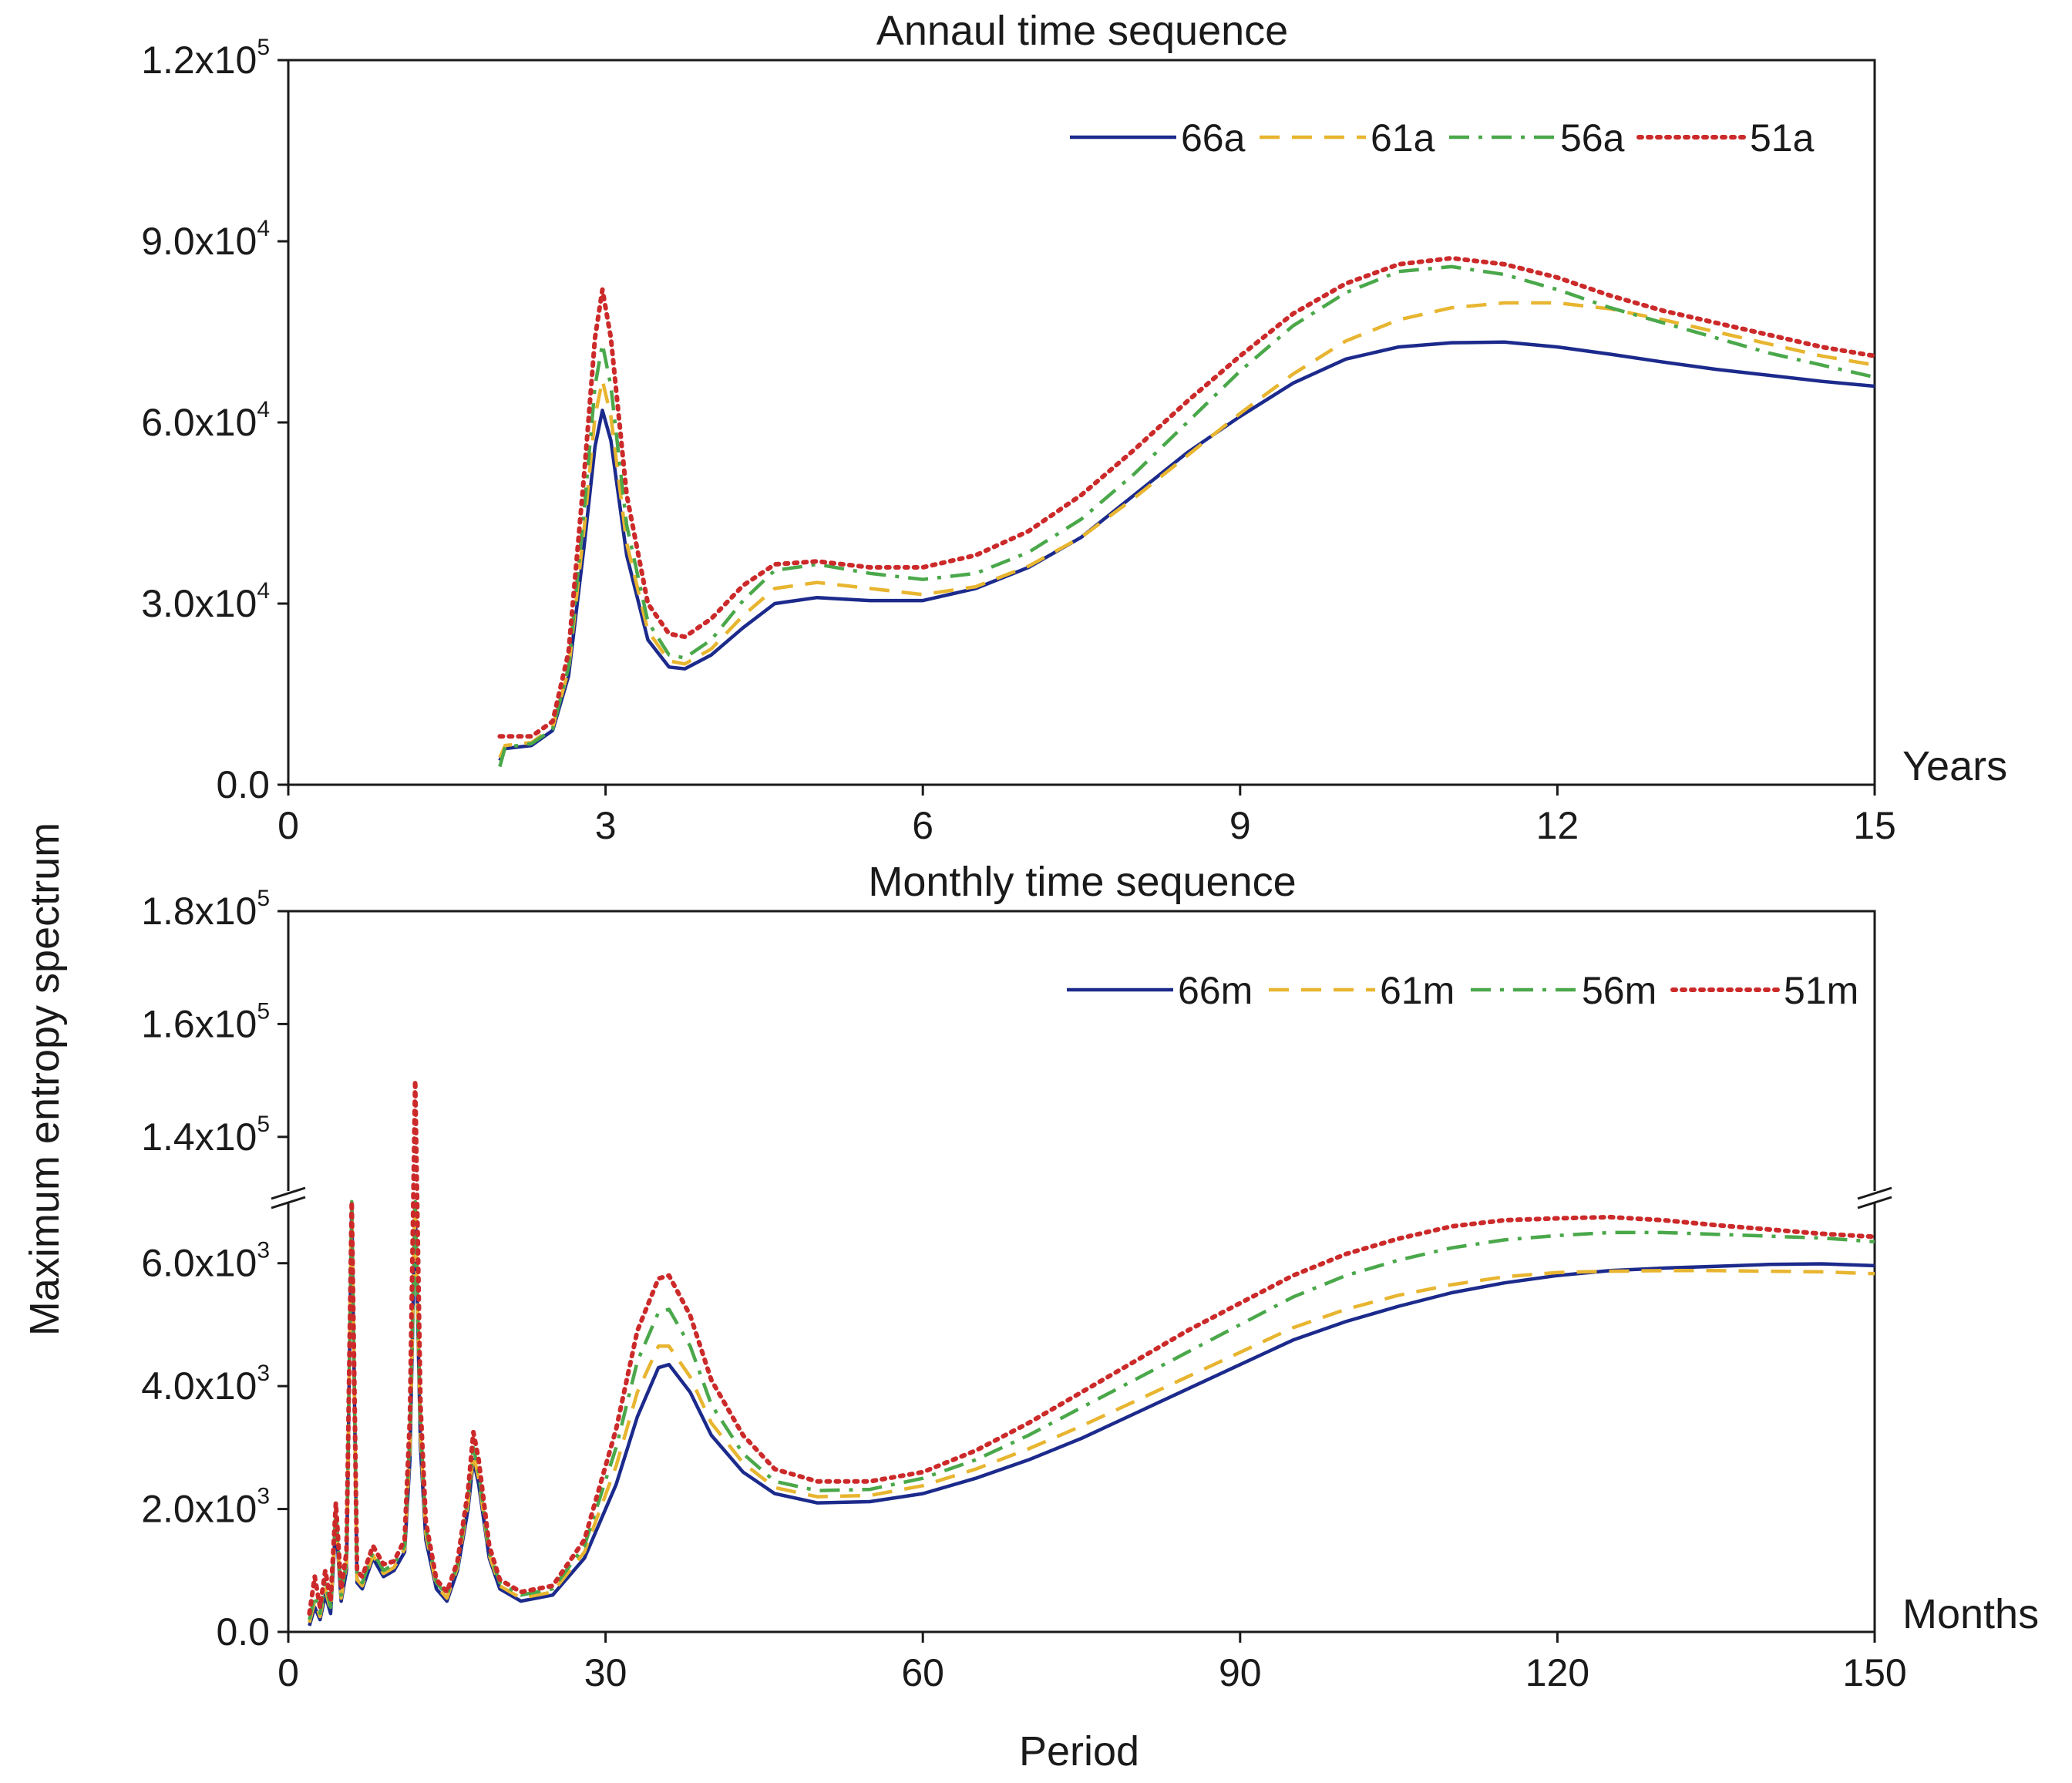 The image size is (2072, 1783). Describe the element at coordinates (1214, 138) in the screenshot. I see `legend-label-66a: 66a` at that location.